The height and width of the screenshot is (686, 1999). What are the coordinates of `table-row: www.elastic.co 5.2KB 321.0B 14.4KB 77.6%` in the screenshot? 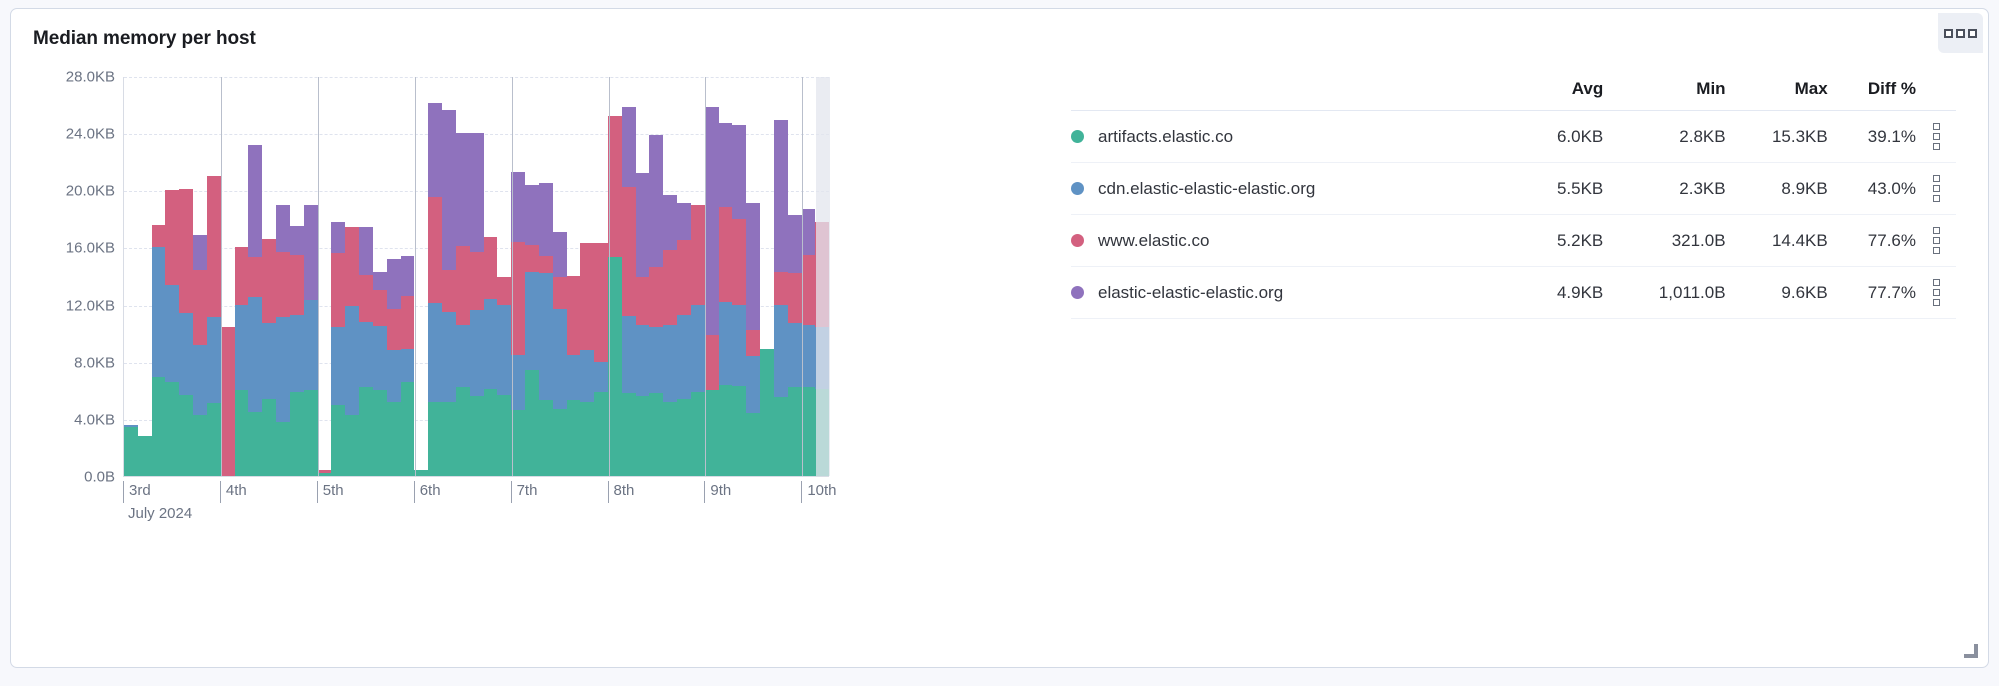 It's located at (1513, 240).